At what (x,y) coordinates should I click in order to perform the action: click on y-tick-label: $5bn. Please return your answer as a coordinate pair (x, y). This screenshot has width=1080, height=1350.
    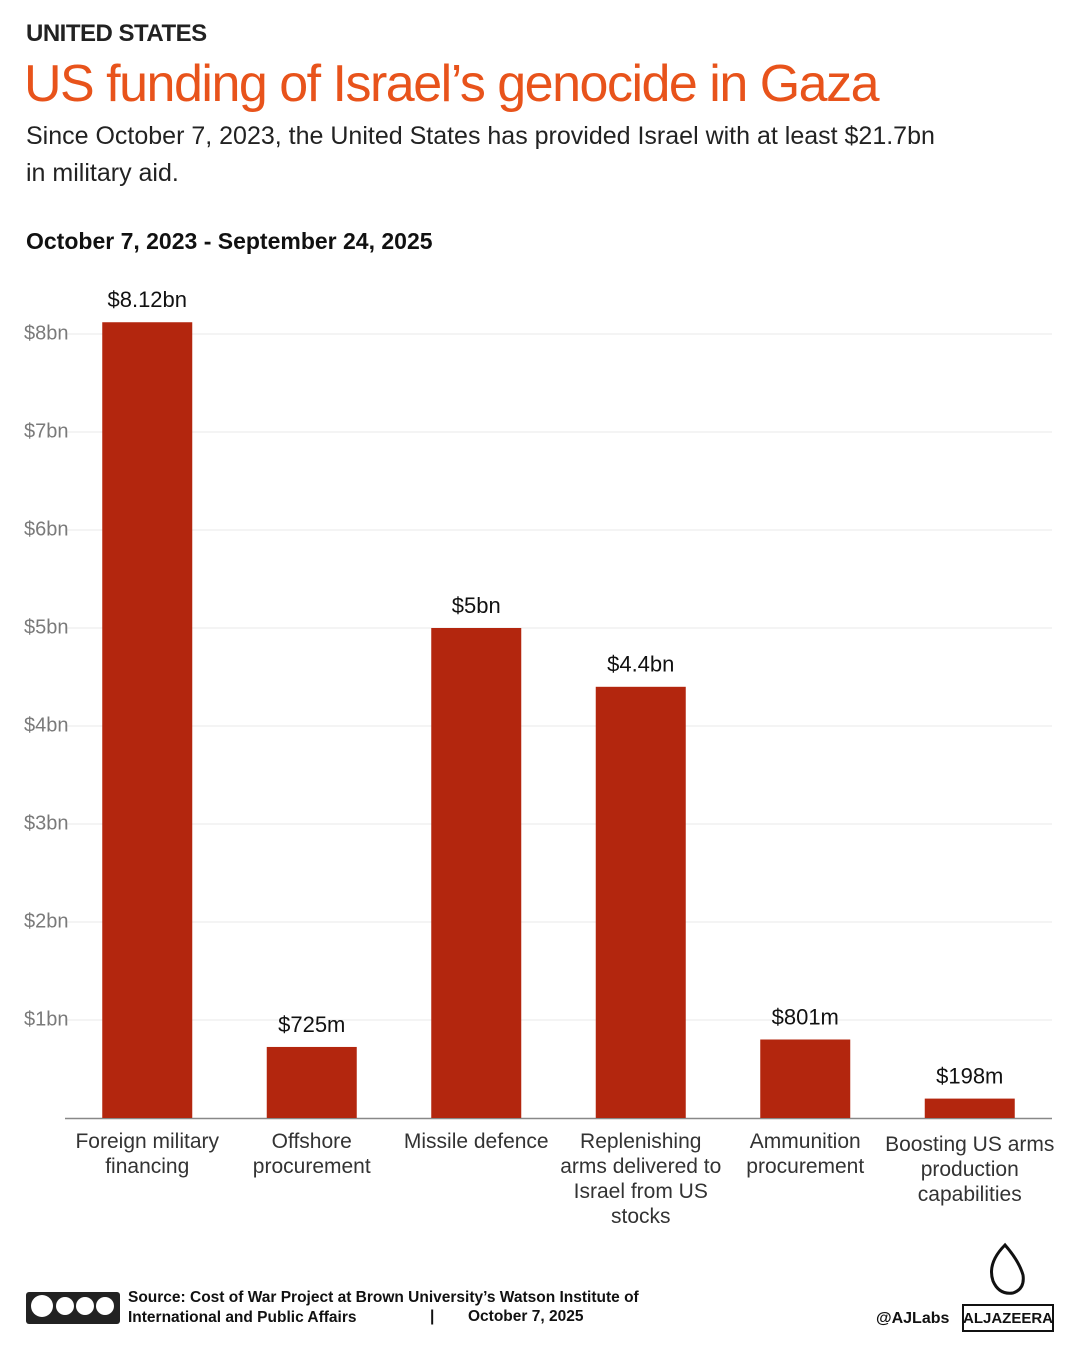
    Looking at the image, I should click on (46, 627).